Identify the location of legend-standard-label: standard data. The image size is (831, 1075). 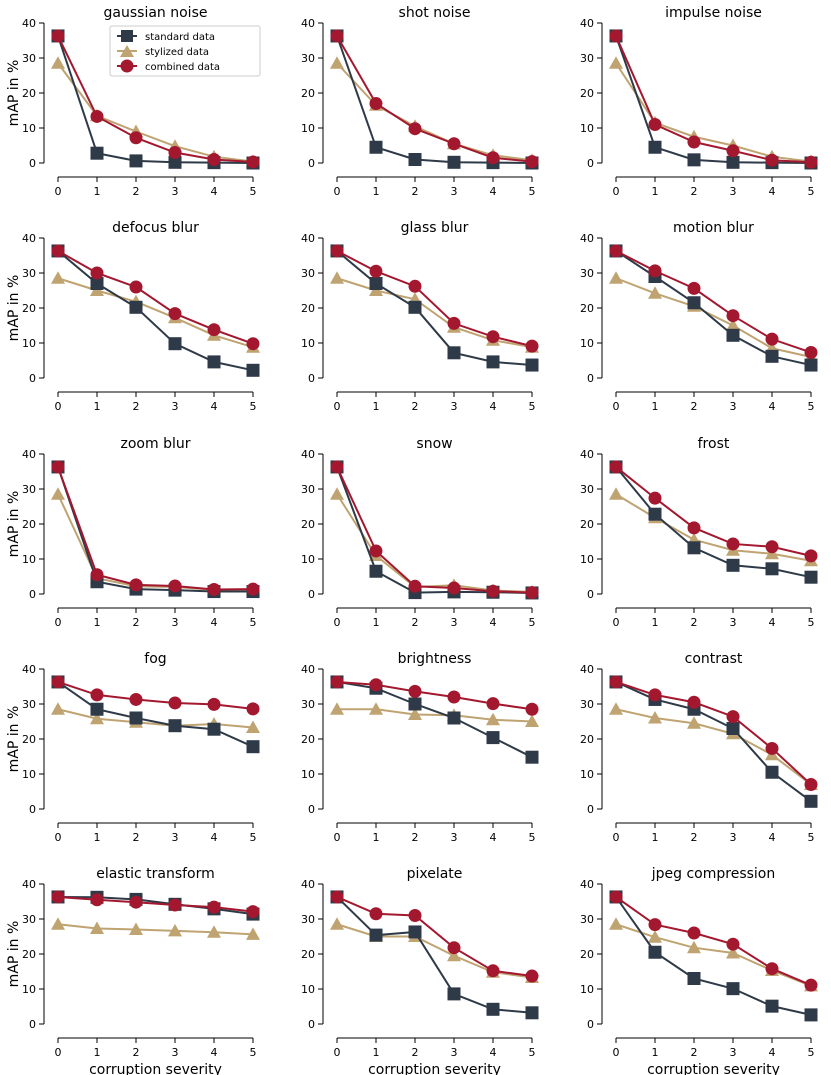
(180, 37).